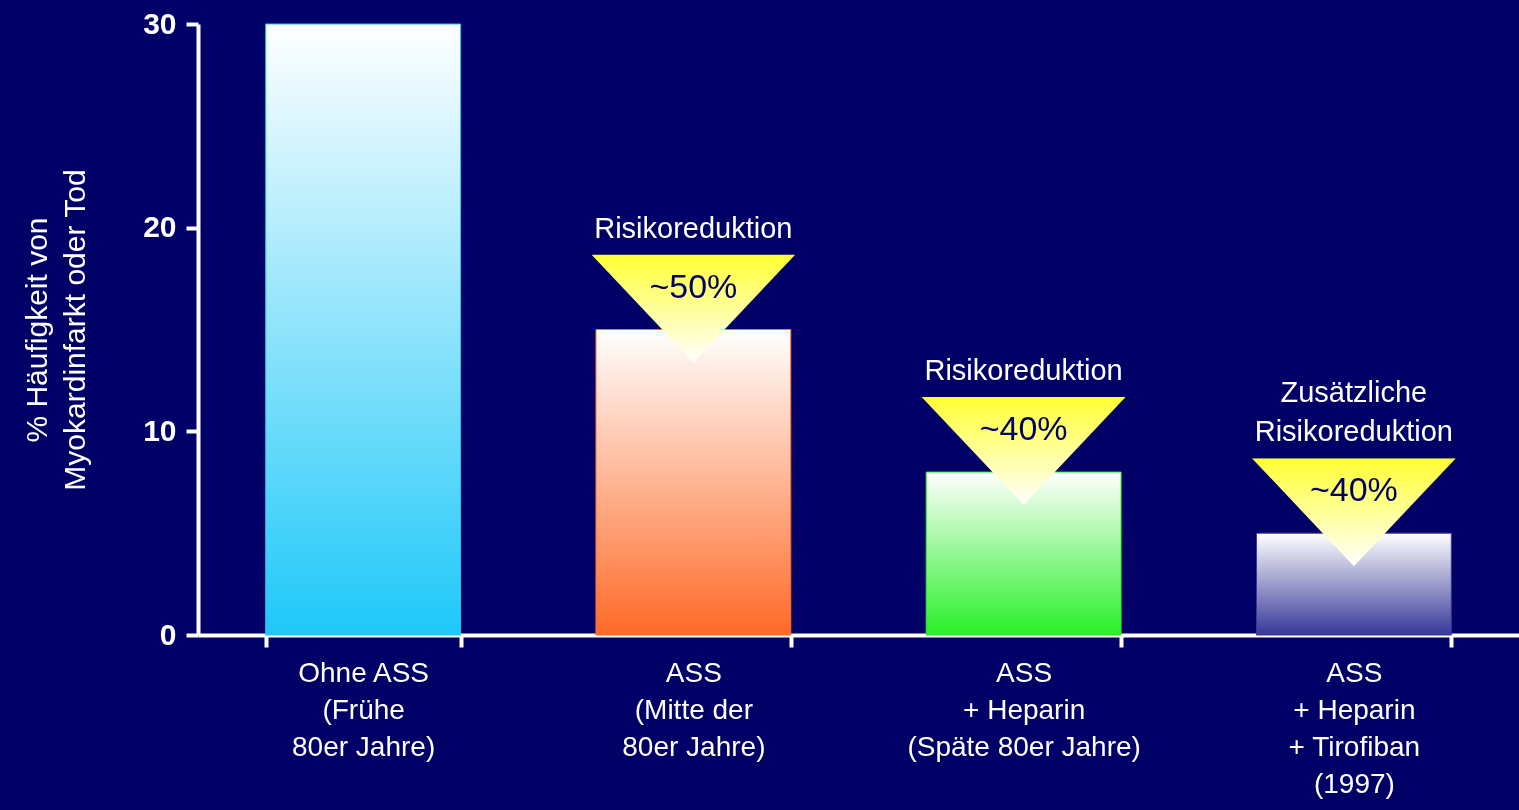 This screenshot has height=810, width=1519. What do you see at coordinates (363, 329) in the screenshot?
I see `bar` at bounding box center [363, 329].